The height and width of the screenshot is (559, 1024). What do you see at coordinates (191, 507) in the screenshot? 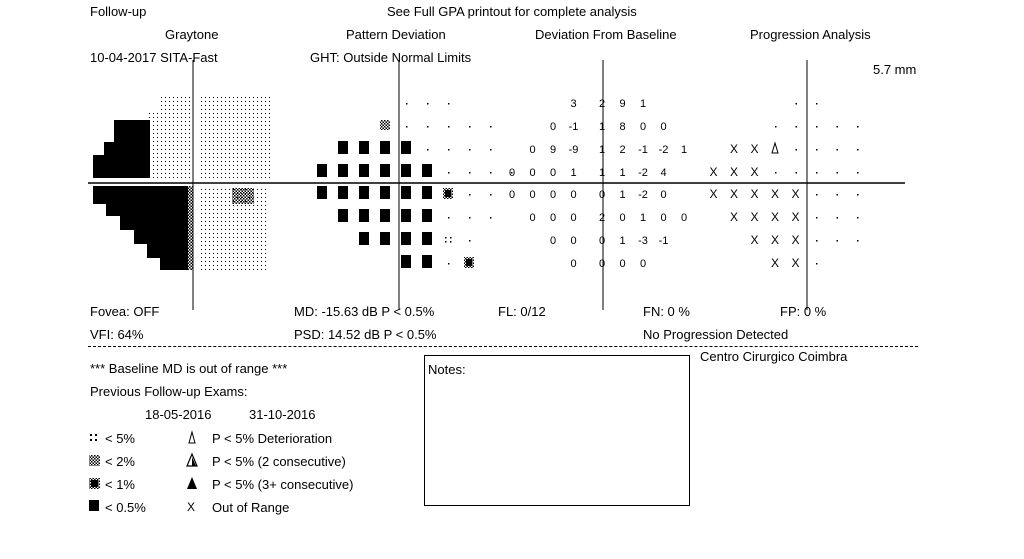
I see `out-of-range-icon: X` at bounding box center [191, 507].